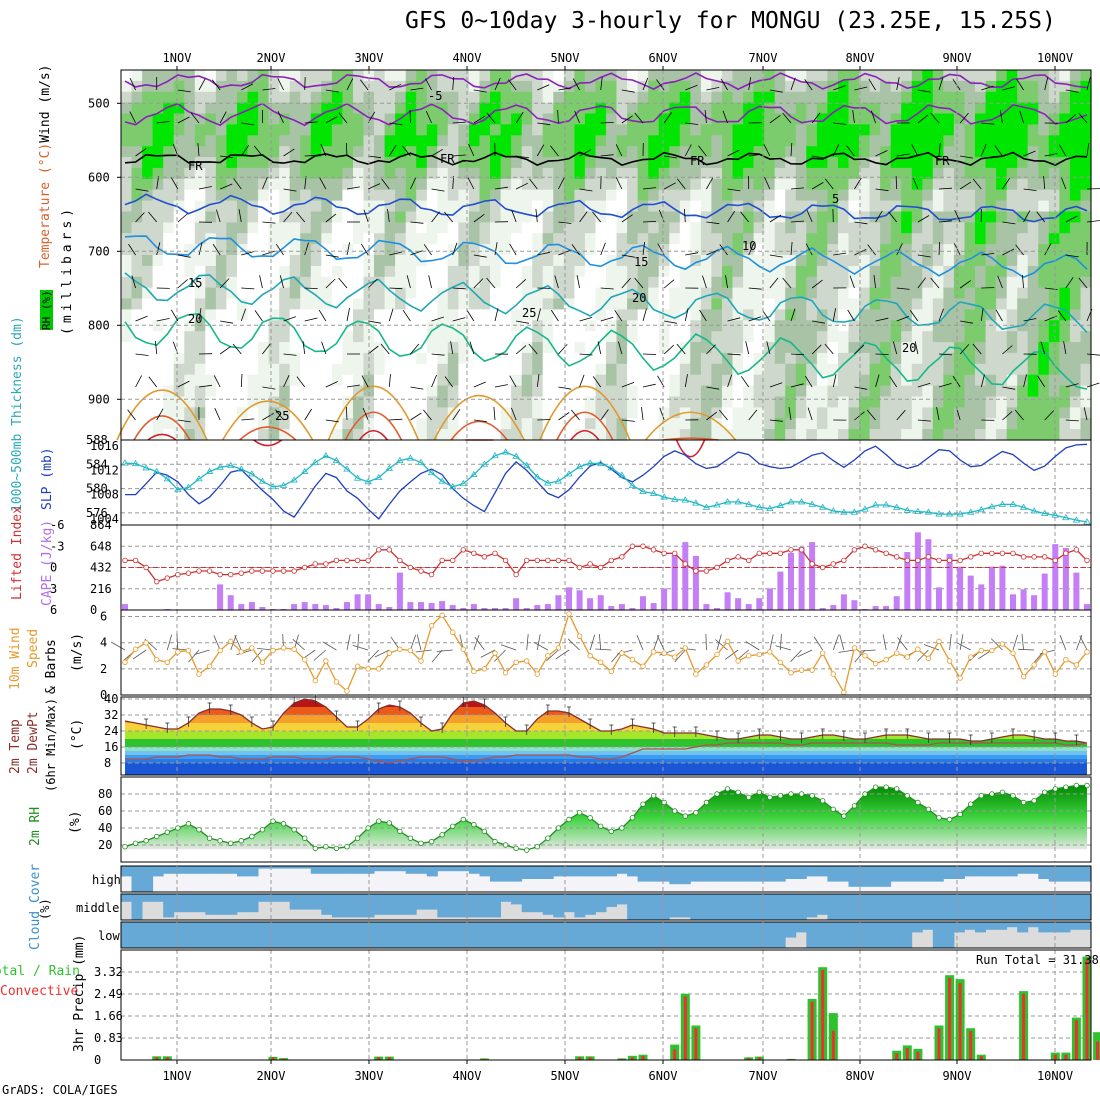  What do you see at coordinates (770, 797) in the screenshot?
I see `rh-line-point` at bounding box center [770, 797].